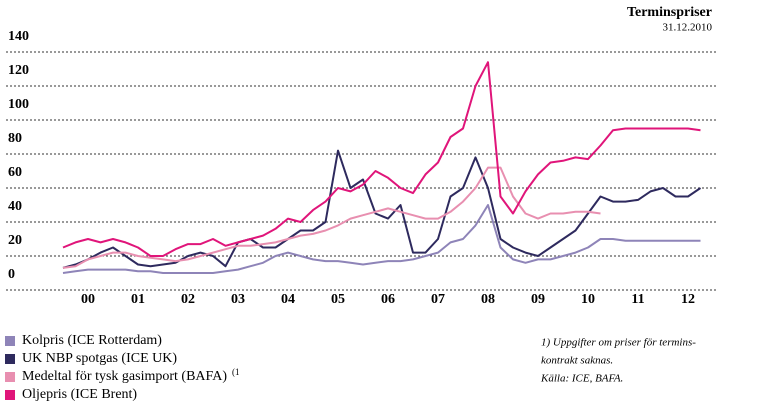 Image resolution: width=771 pixels, height=409 pixels. I want to click on y-tick-label: 40, so click(15, 206).